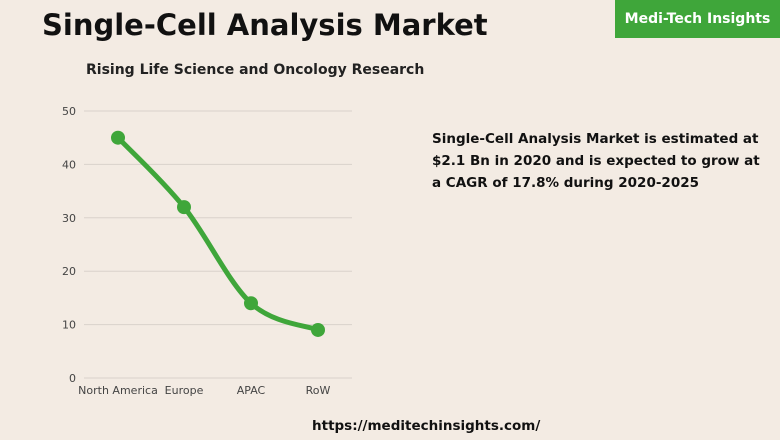  What do you see at coordinates (69, 218) in the screenshot?
I see `y-tick-label: 30` at bounding box center [69, 218].